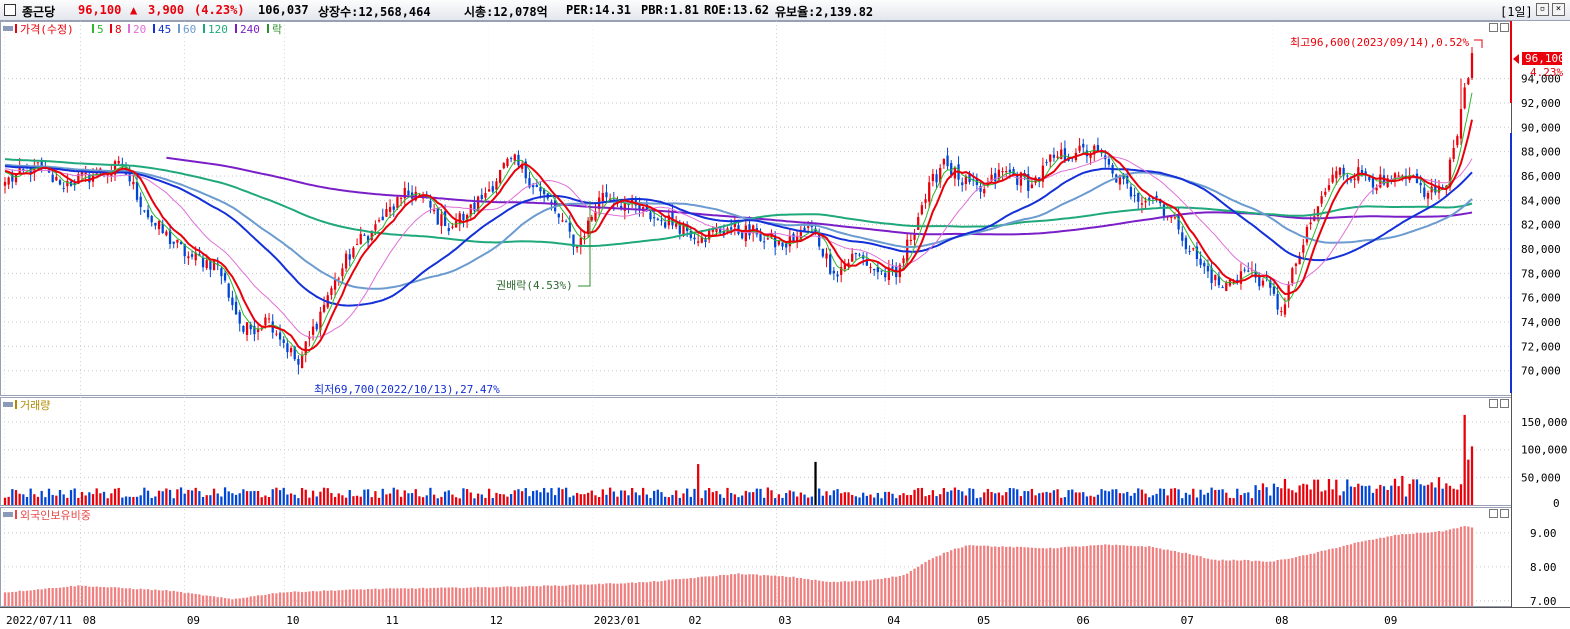 The width and height of the screenshot is (1570, 629). What do you see at coordinates (277, 29) in the screenshot?
I see `legend-label: 락` at bounding box center [277, 29].